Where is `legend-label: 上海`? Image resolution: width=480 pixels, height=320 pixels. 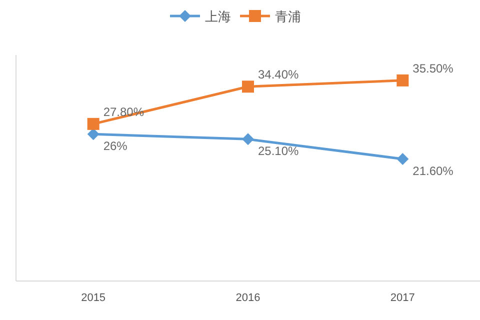 legend-label: 上海 is located at coordinates (218, 16).